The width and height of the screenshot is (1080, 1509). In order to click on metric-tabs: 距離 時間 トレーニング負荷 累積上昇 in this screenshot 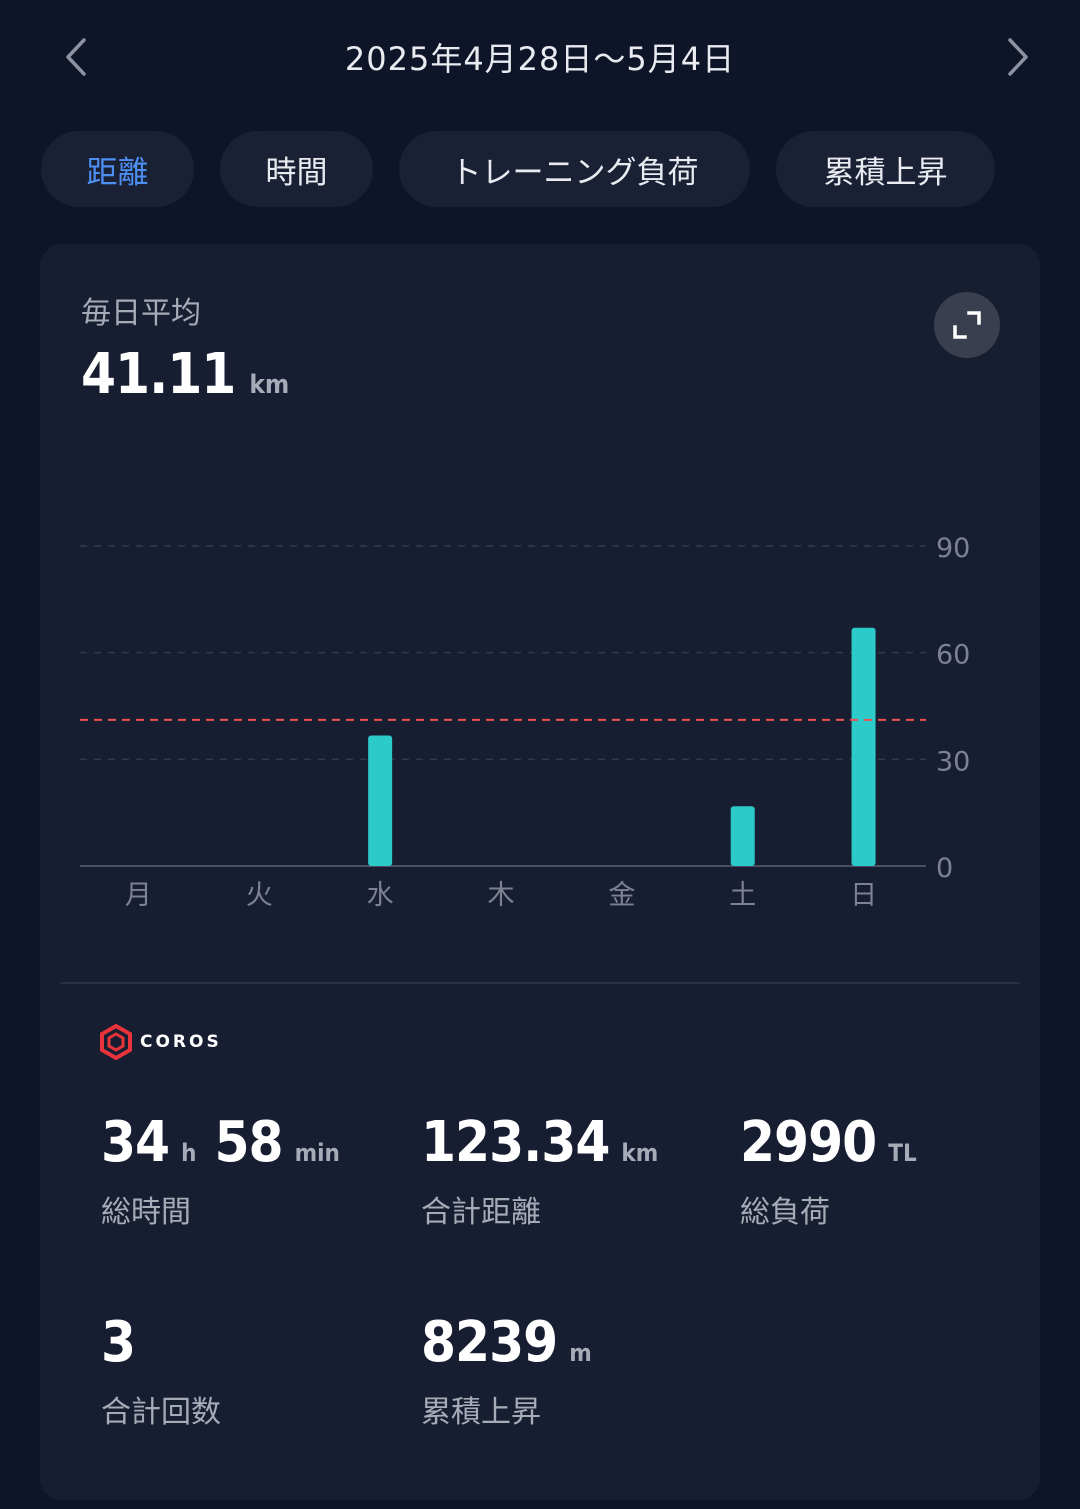, I will do `click(540, 169)`.